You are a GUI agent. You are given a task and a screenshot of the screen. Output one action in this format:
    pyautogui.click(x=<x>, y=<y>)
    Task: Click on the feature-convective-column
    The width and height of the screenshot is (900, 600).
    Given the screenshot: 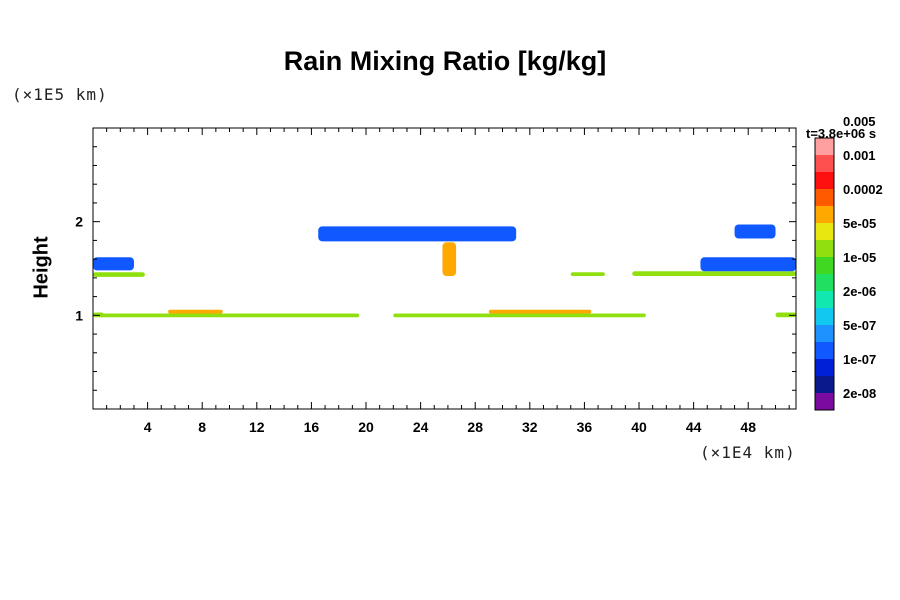 What is the action you would take?
    pyautogui.click(x=449, y=259)
    